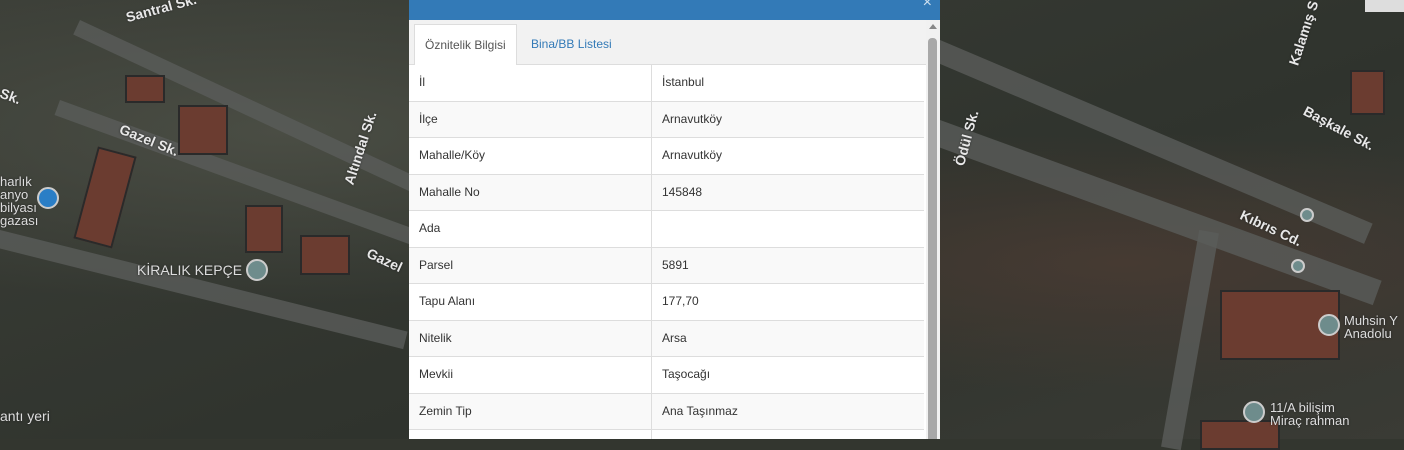  Describe the element at coordinates (530, 338) in the screenshot. I see `attribute-label: Nitelik` at that location.